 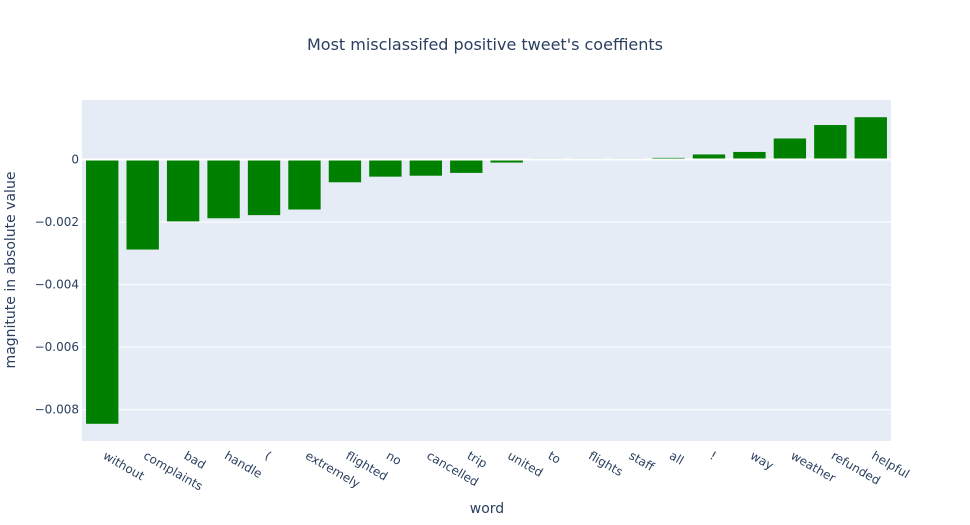 I want to click on x-tick-label: staff, so click(x=642, y=461).